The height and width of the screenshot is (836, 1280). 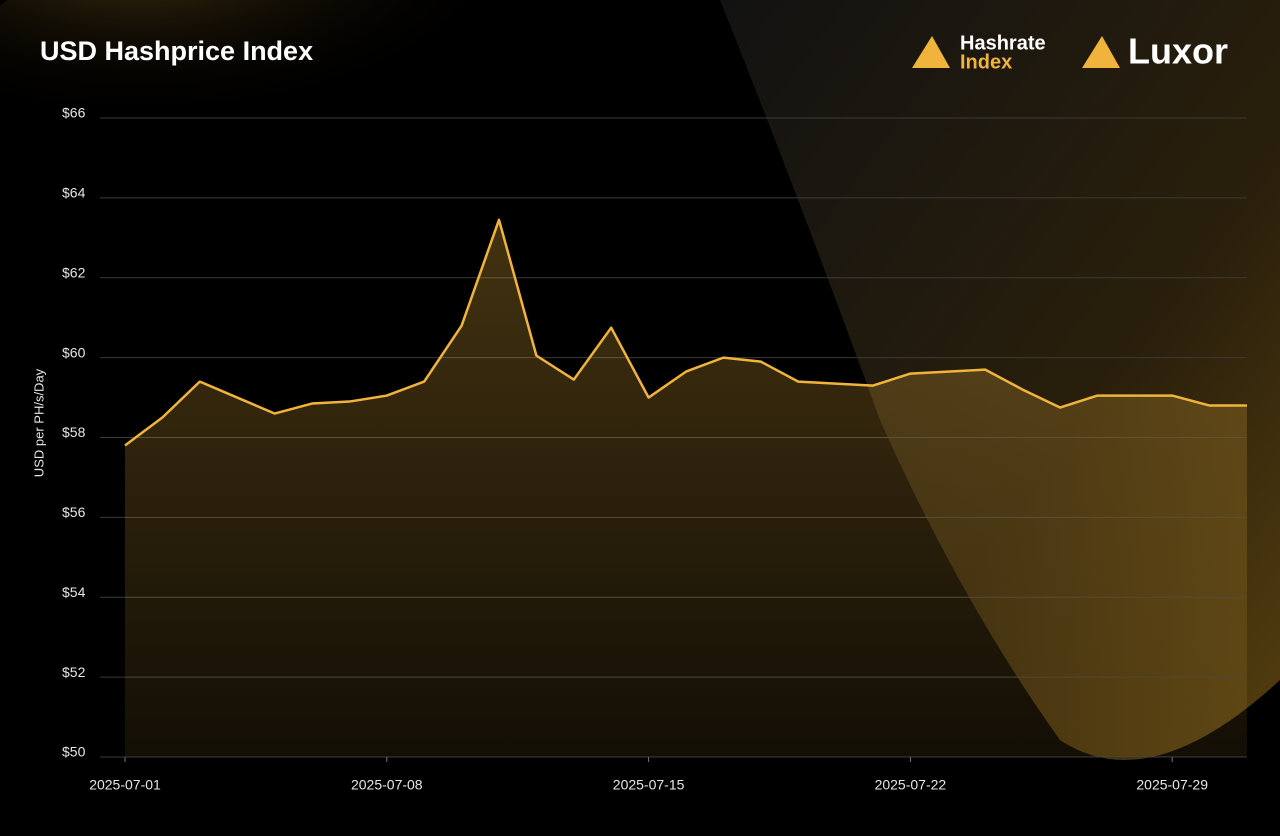 What do you see at coordinates (74, 352) in the screenshot?
I see `y-tick-label: $60` at bounding box center [74, 352].